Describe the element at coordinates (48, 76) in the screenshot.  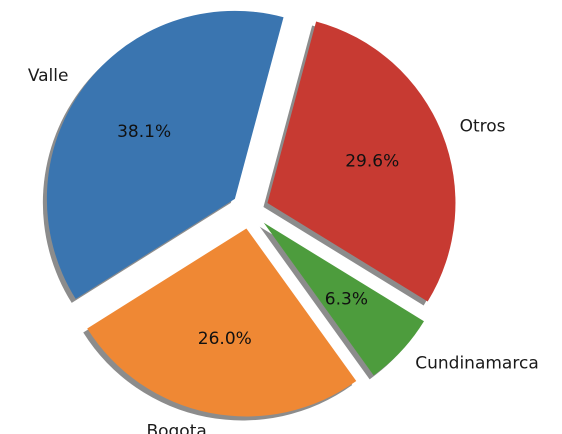
I see `slice-label-valle: Valle` at that location.